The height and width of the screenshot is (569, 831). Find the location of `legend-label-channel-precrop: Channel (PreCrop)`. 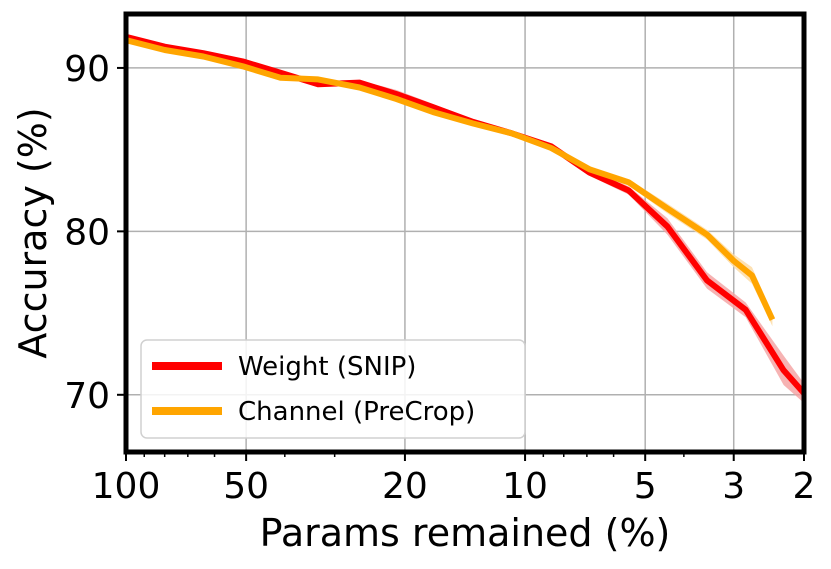

legend-label-channel-precrop: Channel (PreCrop) is located at coordinates (356, 412).